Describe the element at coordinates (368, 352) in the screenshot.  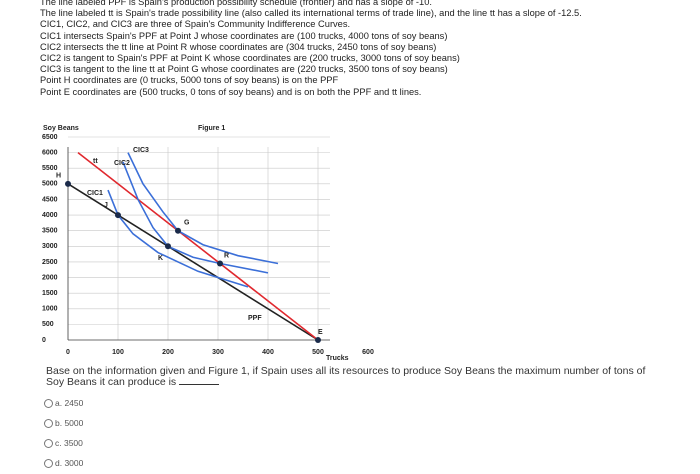
I see `x-tick-label: 600` at that location.